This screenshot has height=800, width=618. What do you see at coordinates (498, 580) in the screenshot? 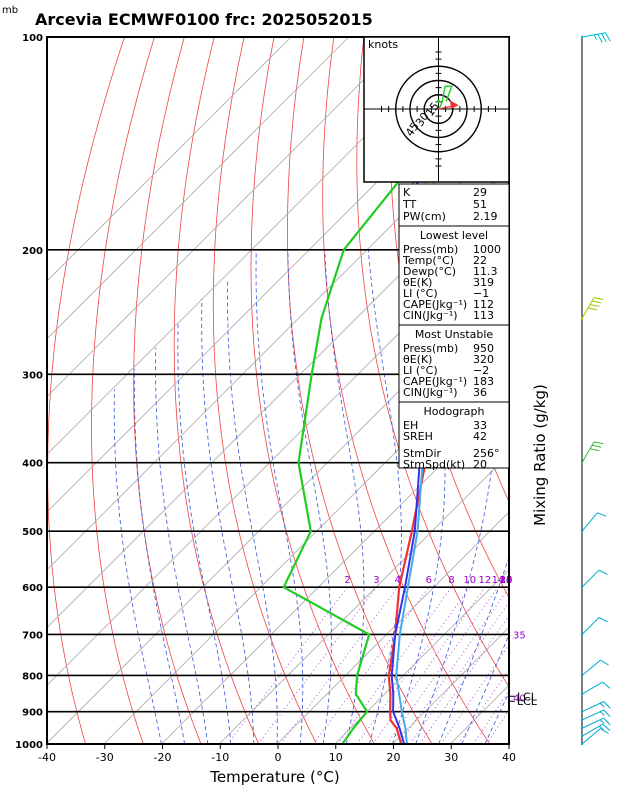
I see `mixing-ratio-label: 14` at bounding box center [498, 580].